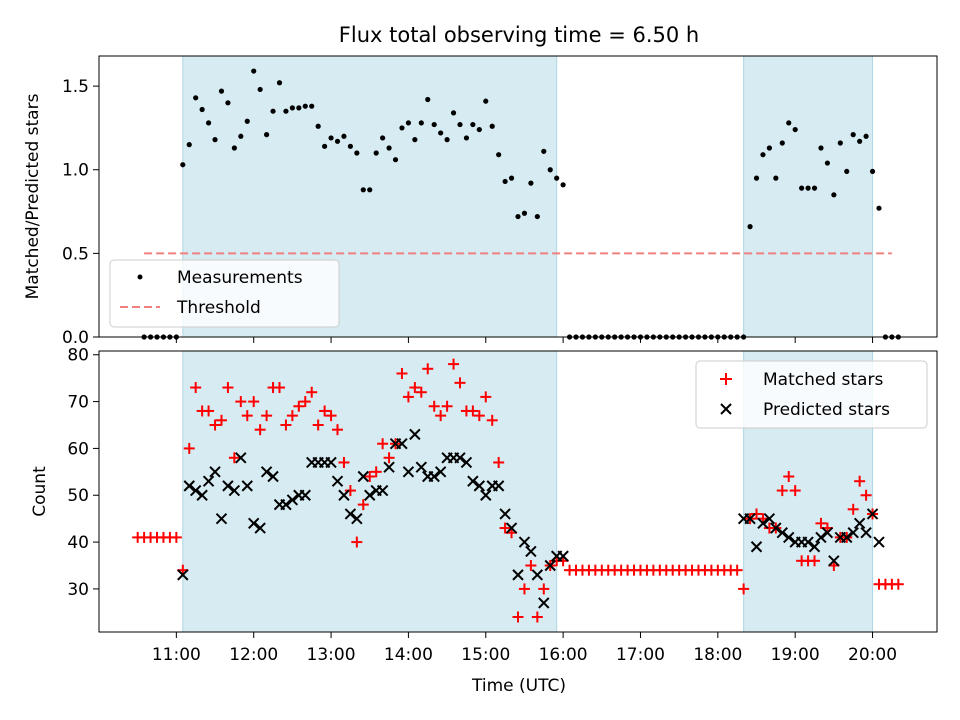 The height and width of the screenshot is (720, 960). I want to click on counts-x-tick-label: 15:00, so click(485, 655).